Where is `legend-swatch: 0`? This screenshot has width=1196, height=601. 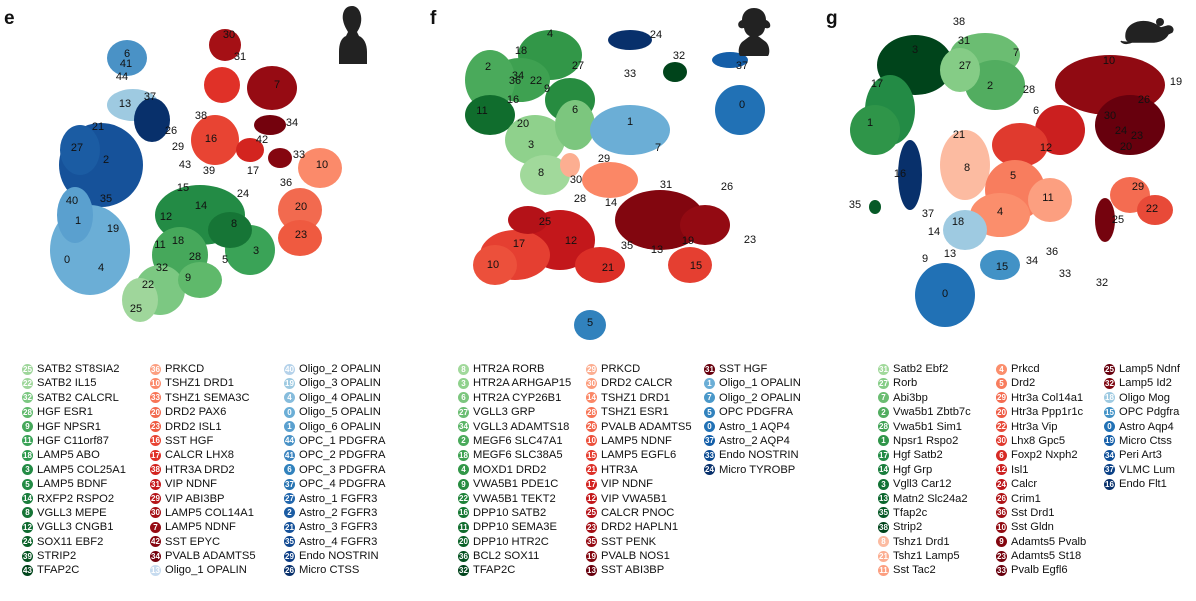
legend-swatch: 0 is located at coordinates (289, 412).